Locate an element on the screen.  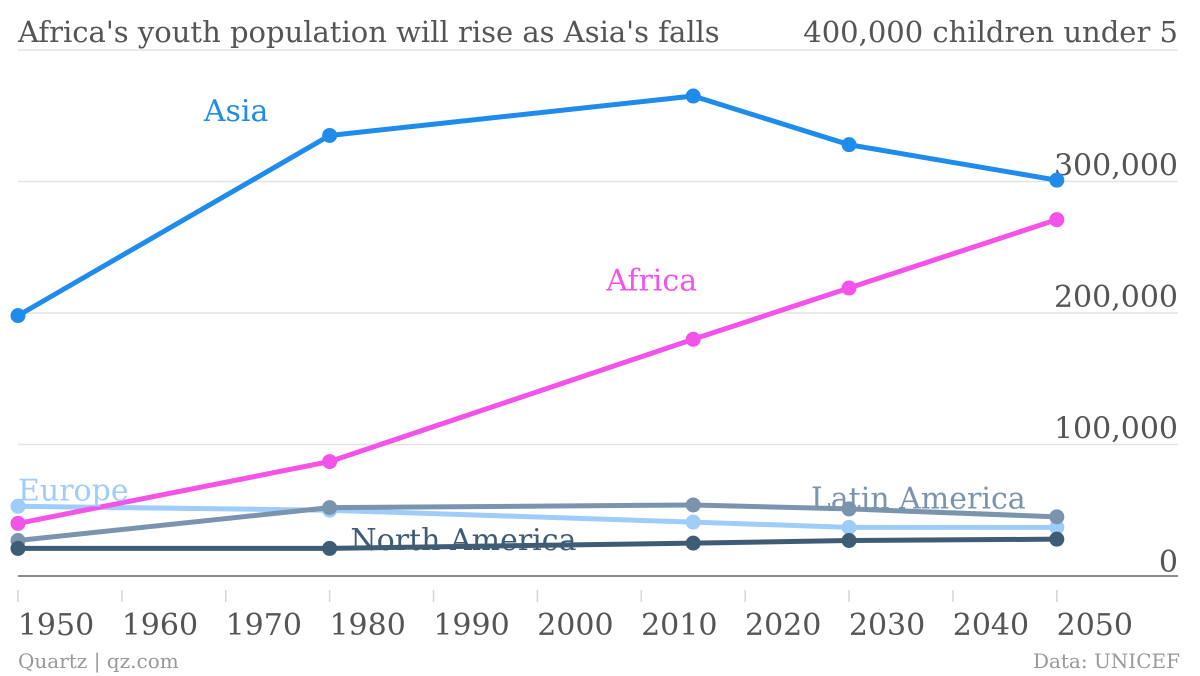
series-label: Africa is located at coordinates (651, 281).